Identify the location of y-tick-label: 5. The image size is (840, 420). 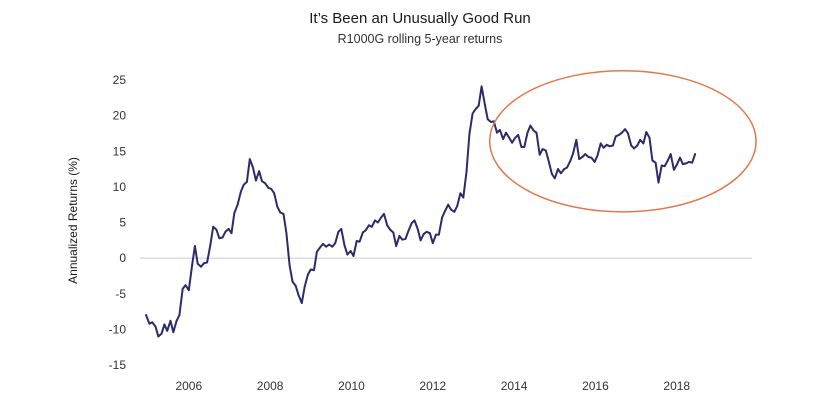
(122, 223).